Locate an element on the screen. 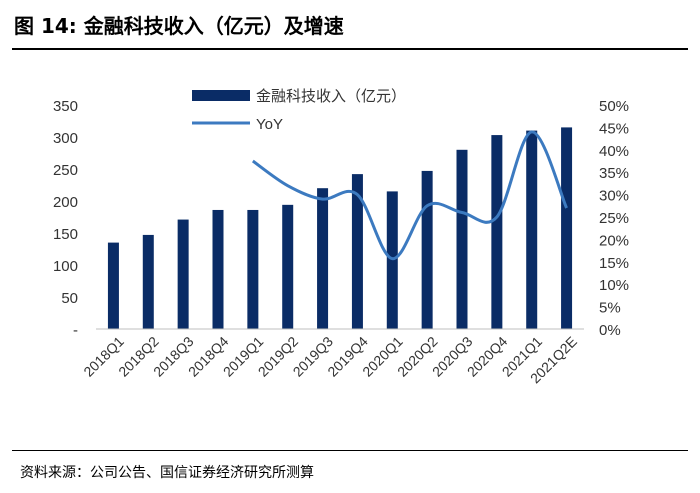 The image size is (700, 493). right-axis-tick-label: 45% is located at coordinates (614, 128).